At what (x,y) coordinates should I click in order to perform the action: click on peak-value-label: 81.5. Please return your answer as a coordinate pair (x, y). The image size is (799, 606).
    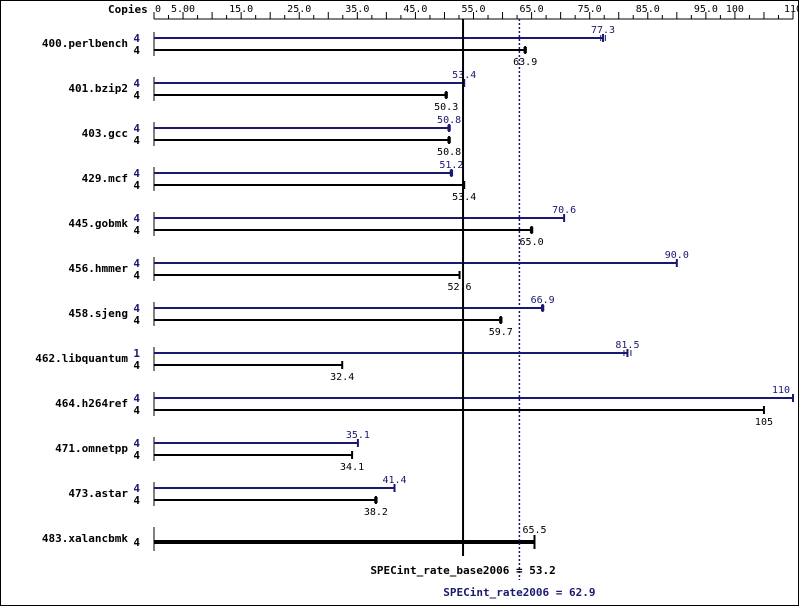
    Looking at the image, I should click on (627, 345).